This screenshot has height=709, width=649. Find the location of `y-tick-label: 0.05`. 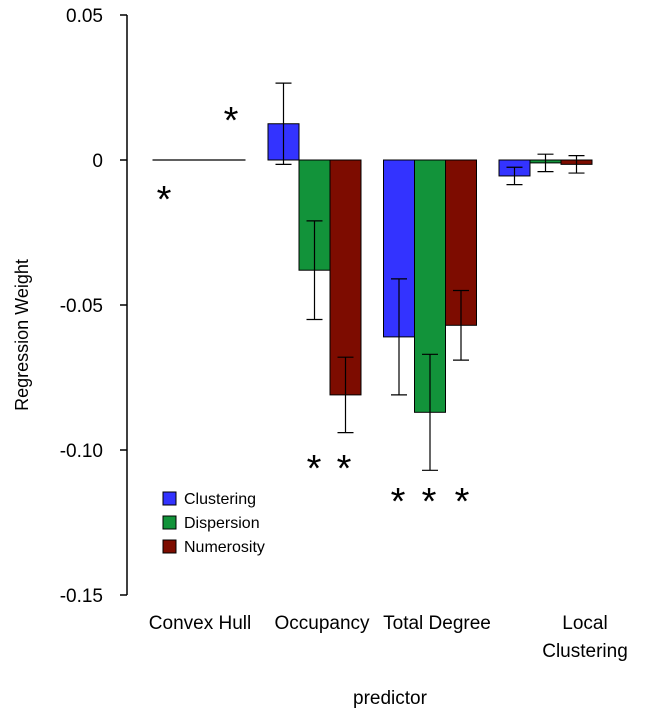

y-tick-label: 0.05 is located at coordinates (84, 16).